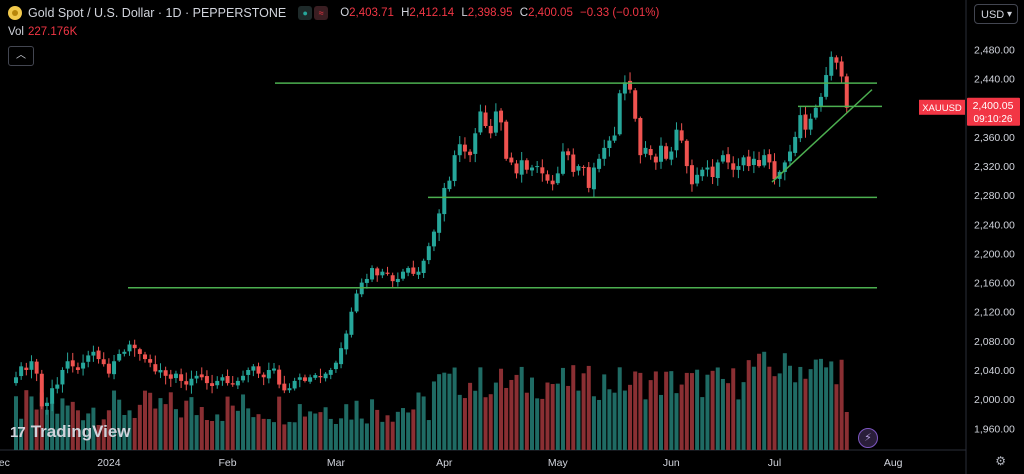 The width and height of the screenshot is (1024, 474). Describe the element at coordinates (994, 225) in the screenshot. I see `y-tick-label: 2,240.00` at that location.